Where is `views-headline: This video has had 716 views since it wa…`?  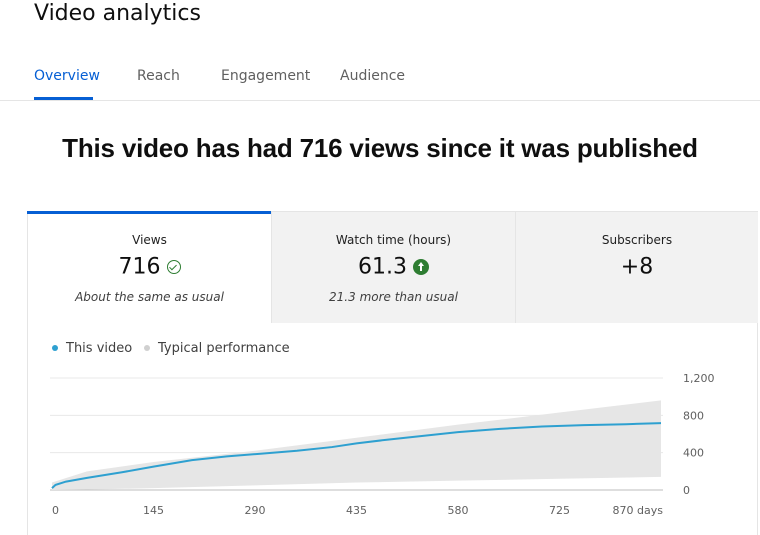 views-headline: This video has had 716 views since it wa… is located at coordinates (380, 148).